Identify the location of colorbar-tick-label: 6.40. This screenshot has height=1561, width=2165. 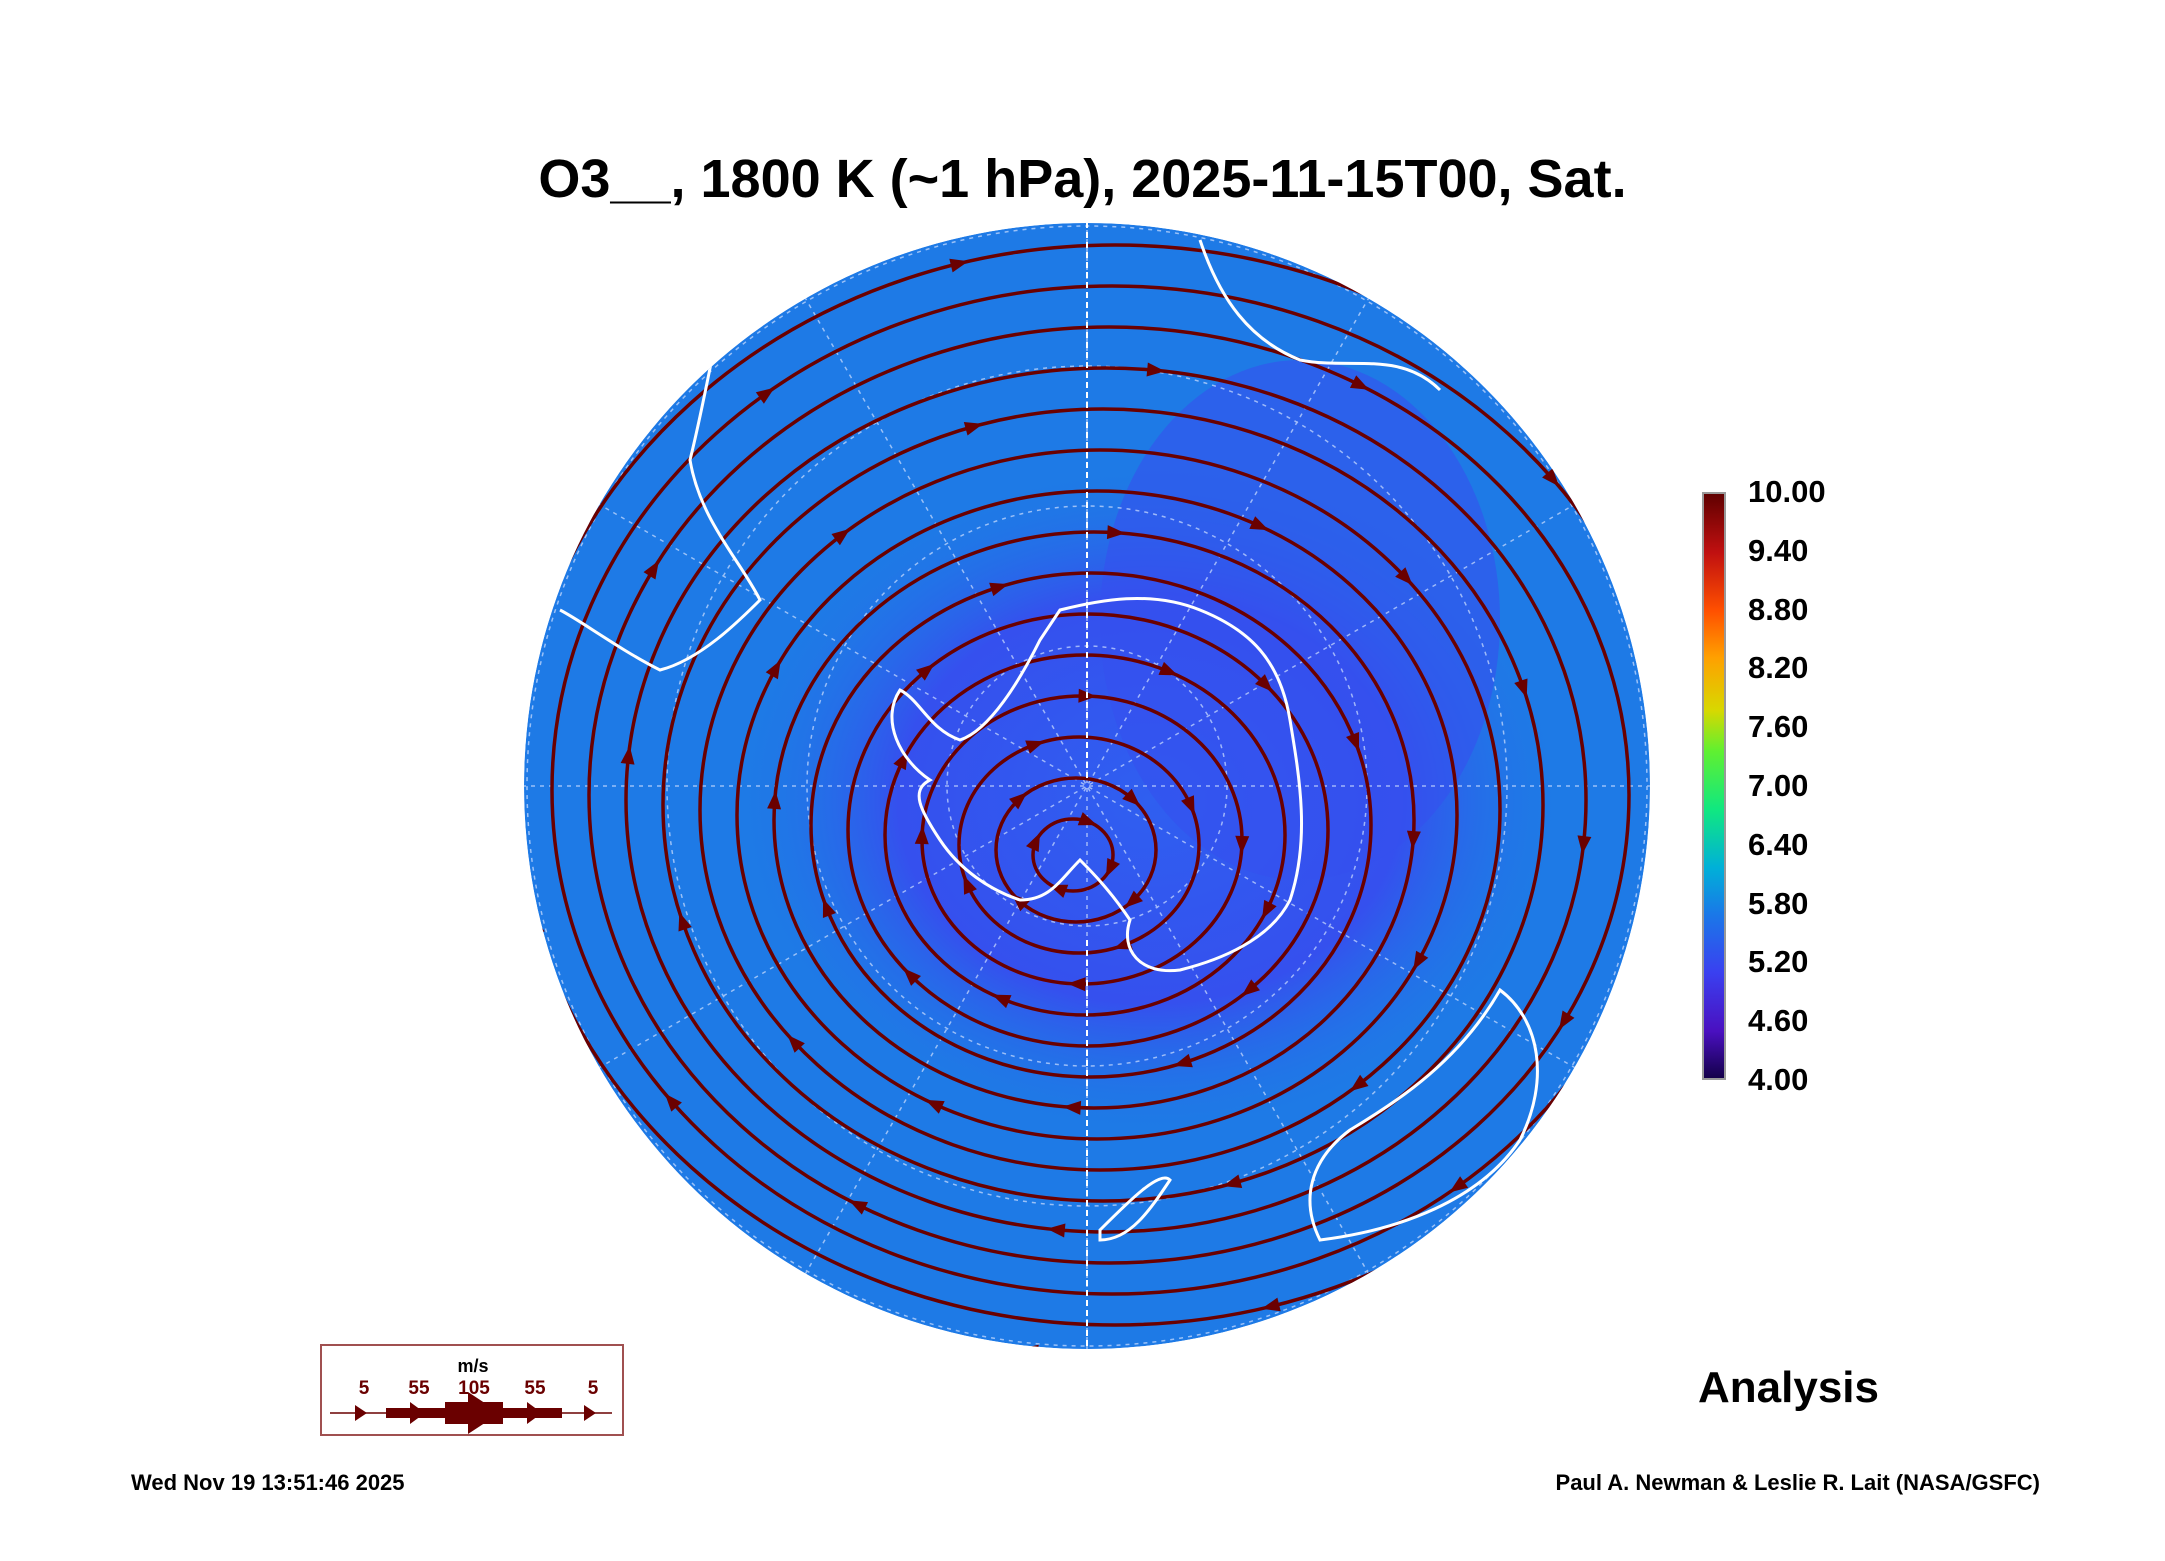
(1778, 844).